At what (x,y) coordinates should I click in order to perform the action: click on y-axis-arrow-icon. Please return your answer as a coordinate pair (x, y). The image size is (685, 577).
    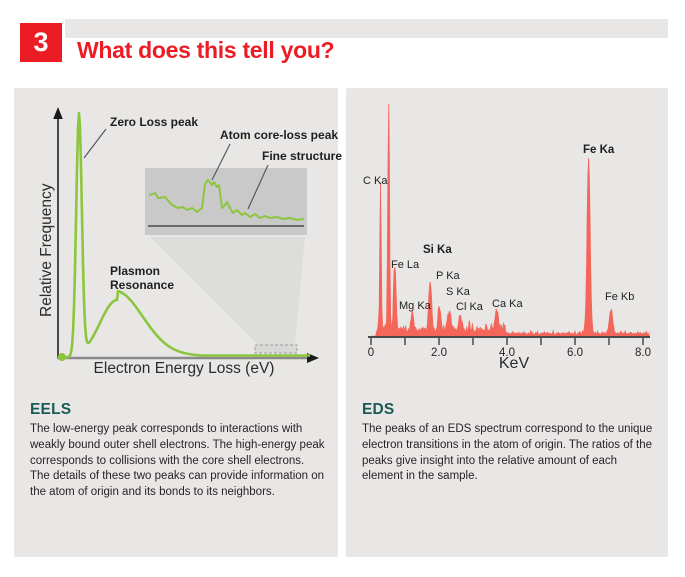
    Looking at the image, I should click on (58, 113).